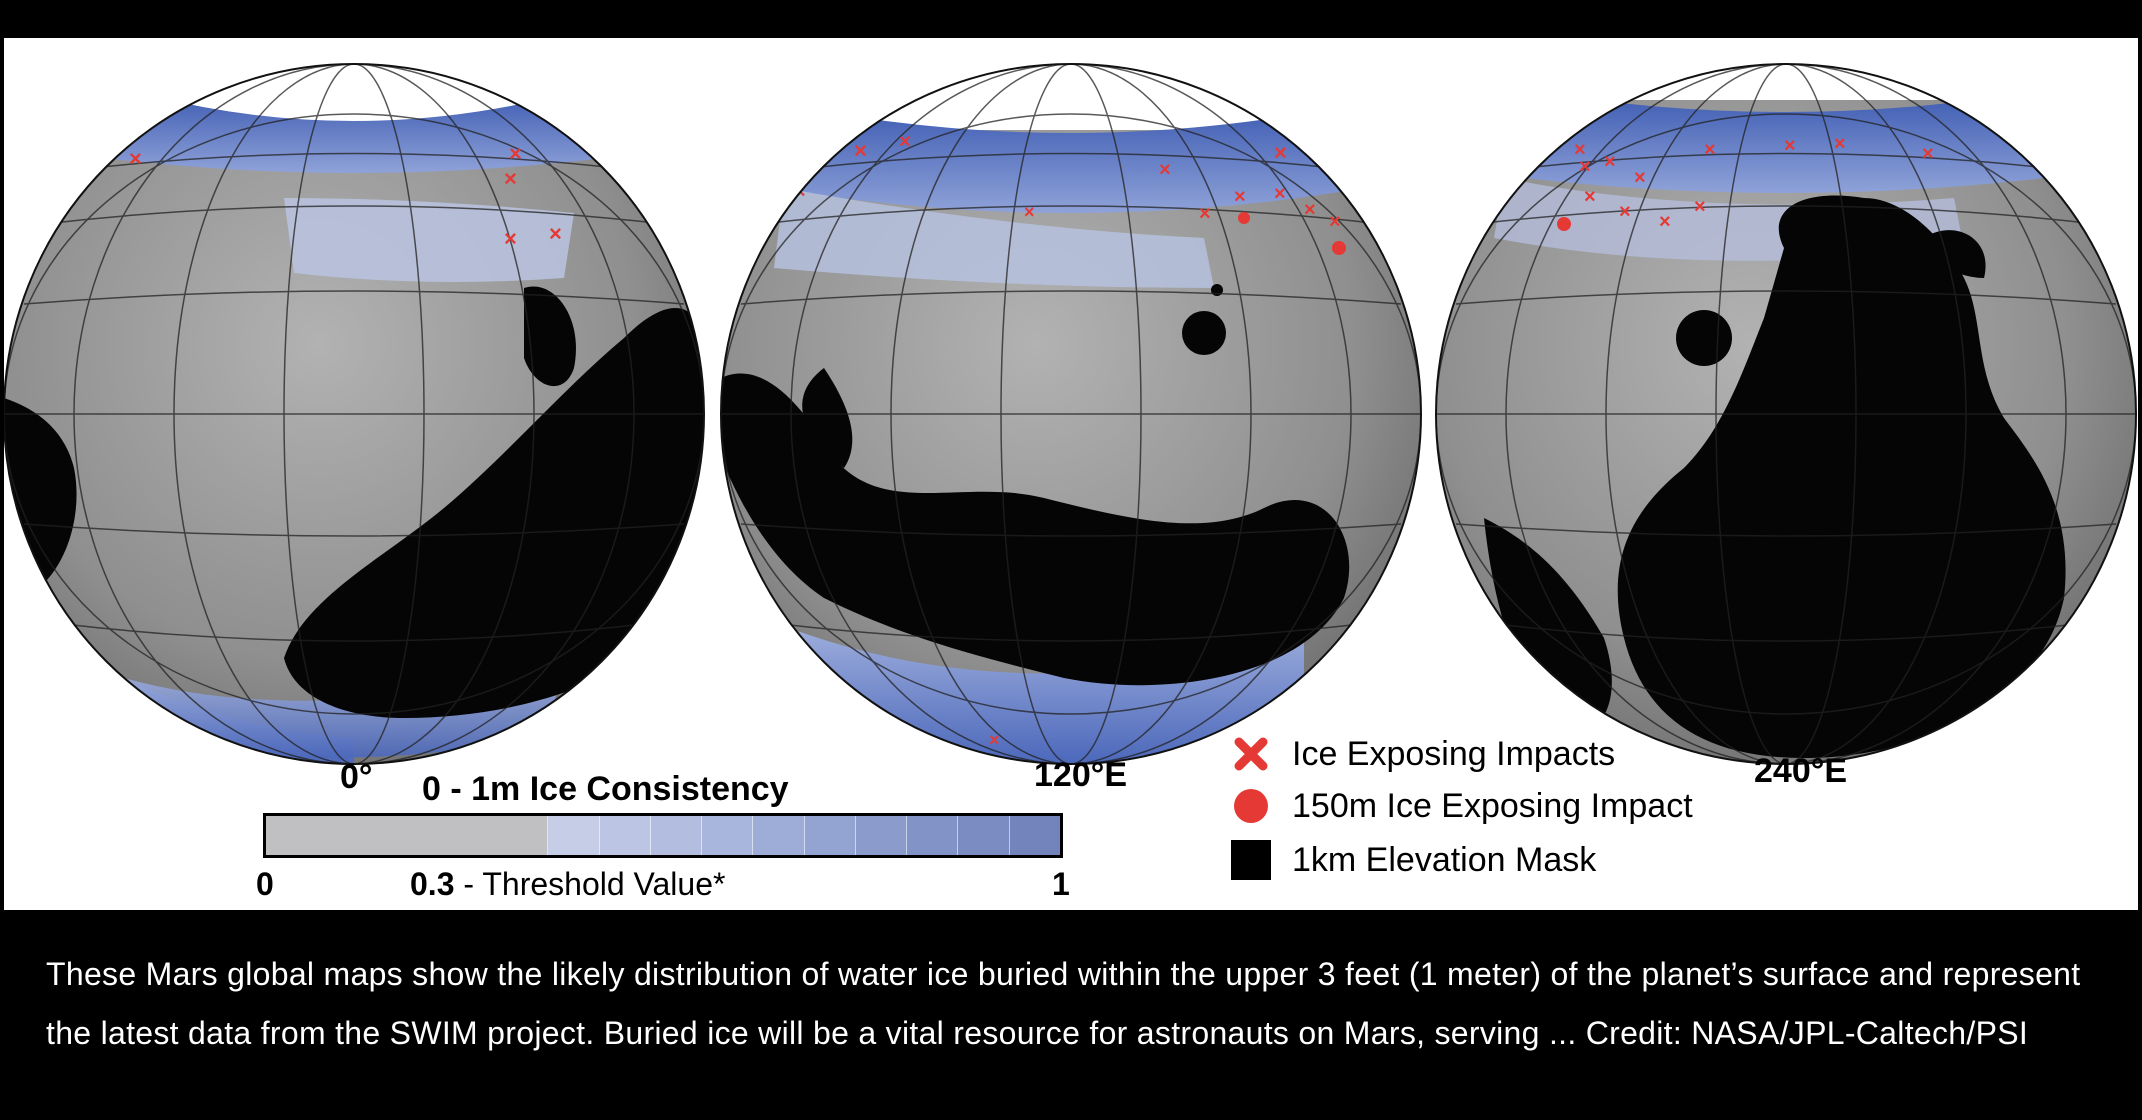 The image size is (2142, 1120). What do you see at coordinates (605, 789) in the screenshot?
I see `colorbar-title: 0 - 1m Ice Consistency` at bounding box center [605, 789].